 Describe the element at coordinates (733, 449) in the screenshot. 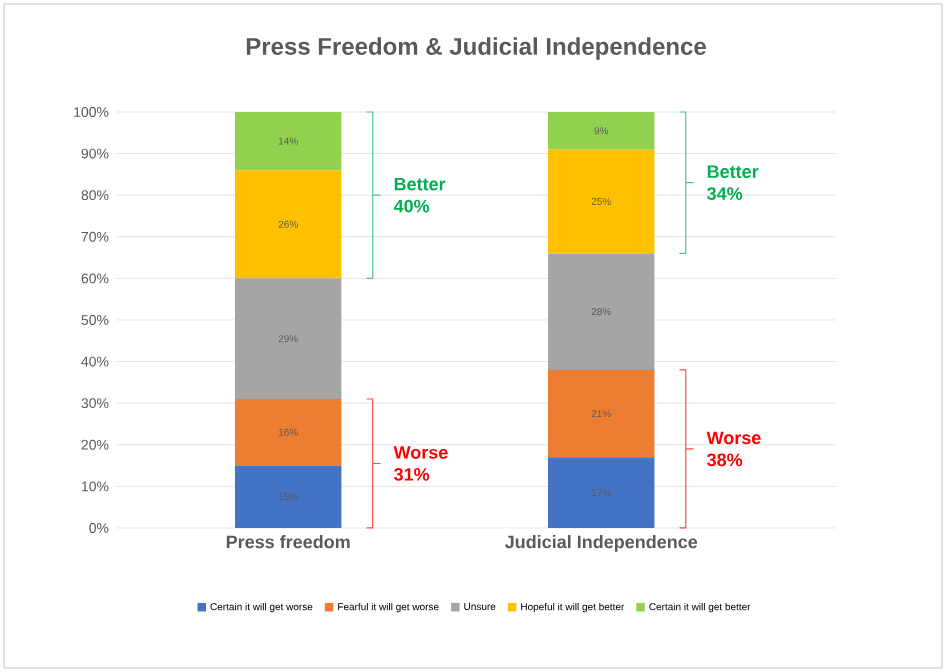

I see `annotation: Worse 38%` at that location.